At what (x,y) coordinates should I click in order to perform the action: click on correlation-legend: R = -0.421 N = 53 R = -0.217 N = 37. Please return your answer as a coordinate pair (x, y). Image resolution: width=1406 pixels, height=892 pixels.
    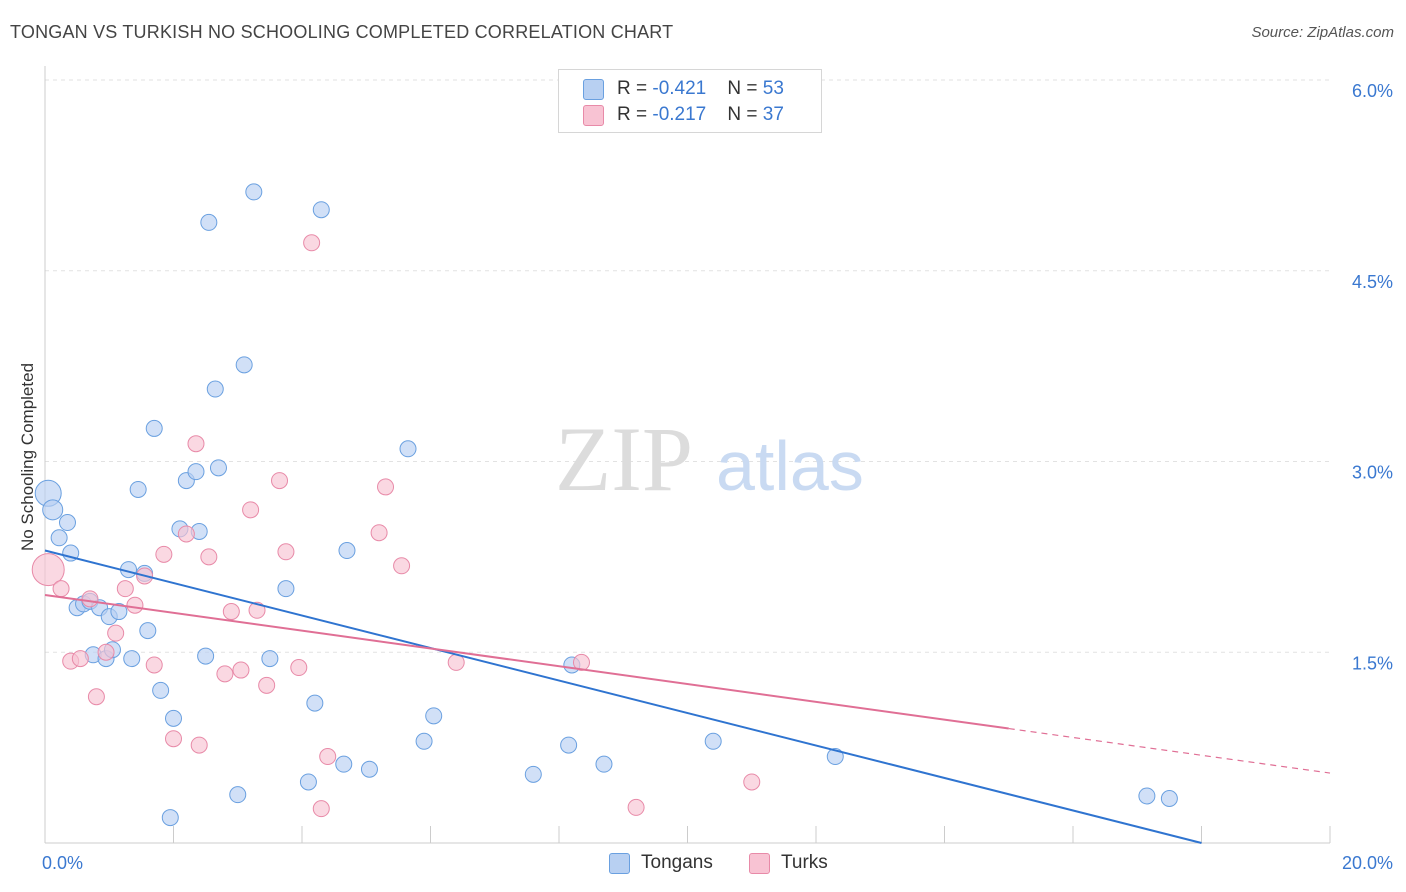
    Looking at the image, I should click on (690, 101).